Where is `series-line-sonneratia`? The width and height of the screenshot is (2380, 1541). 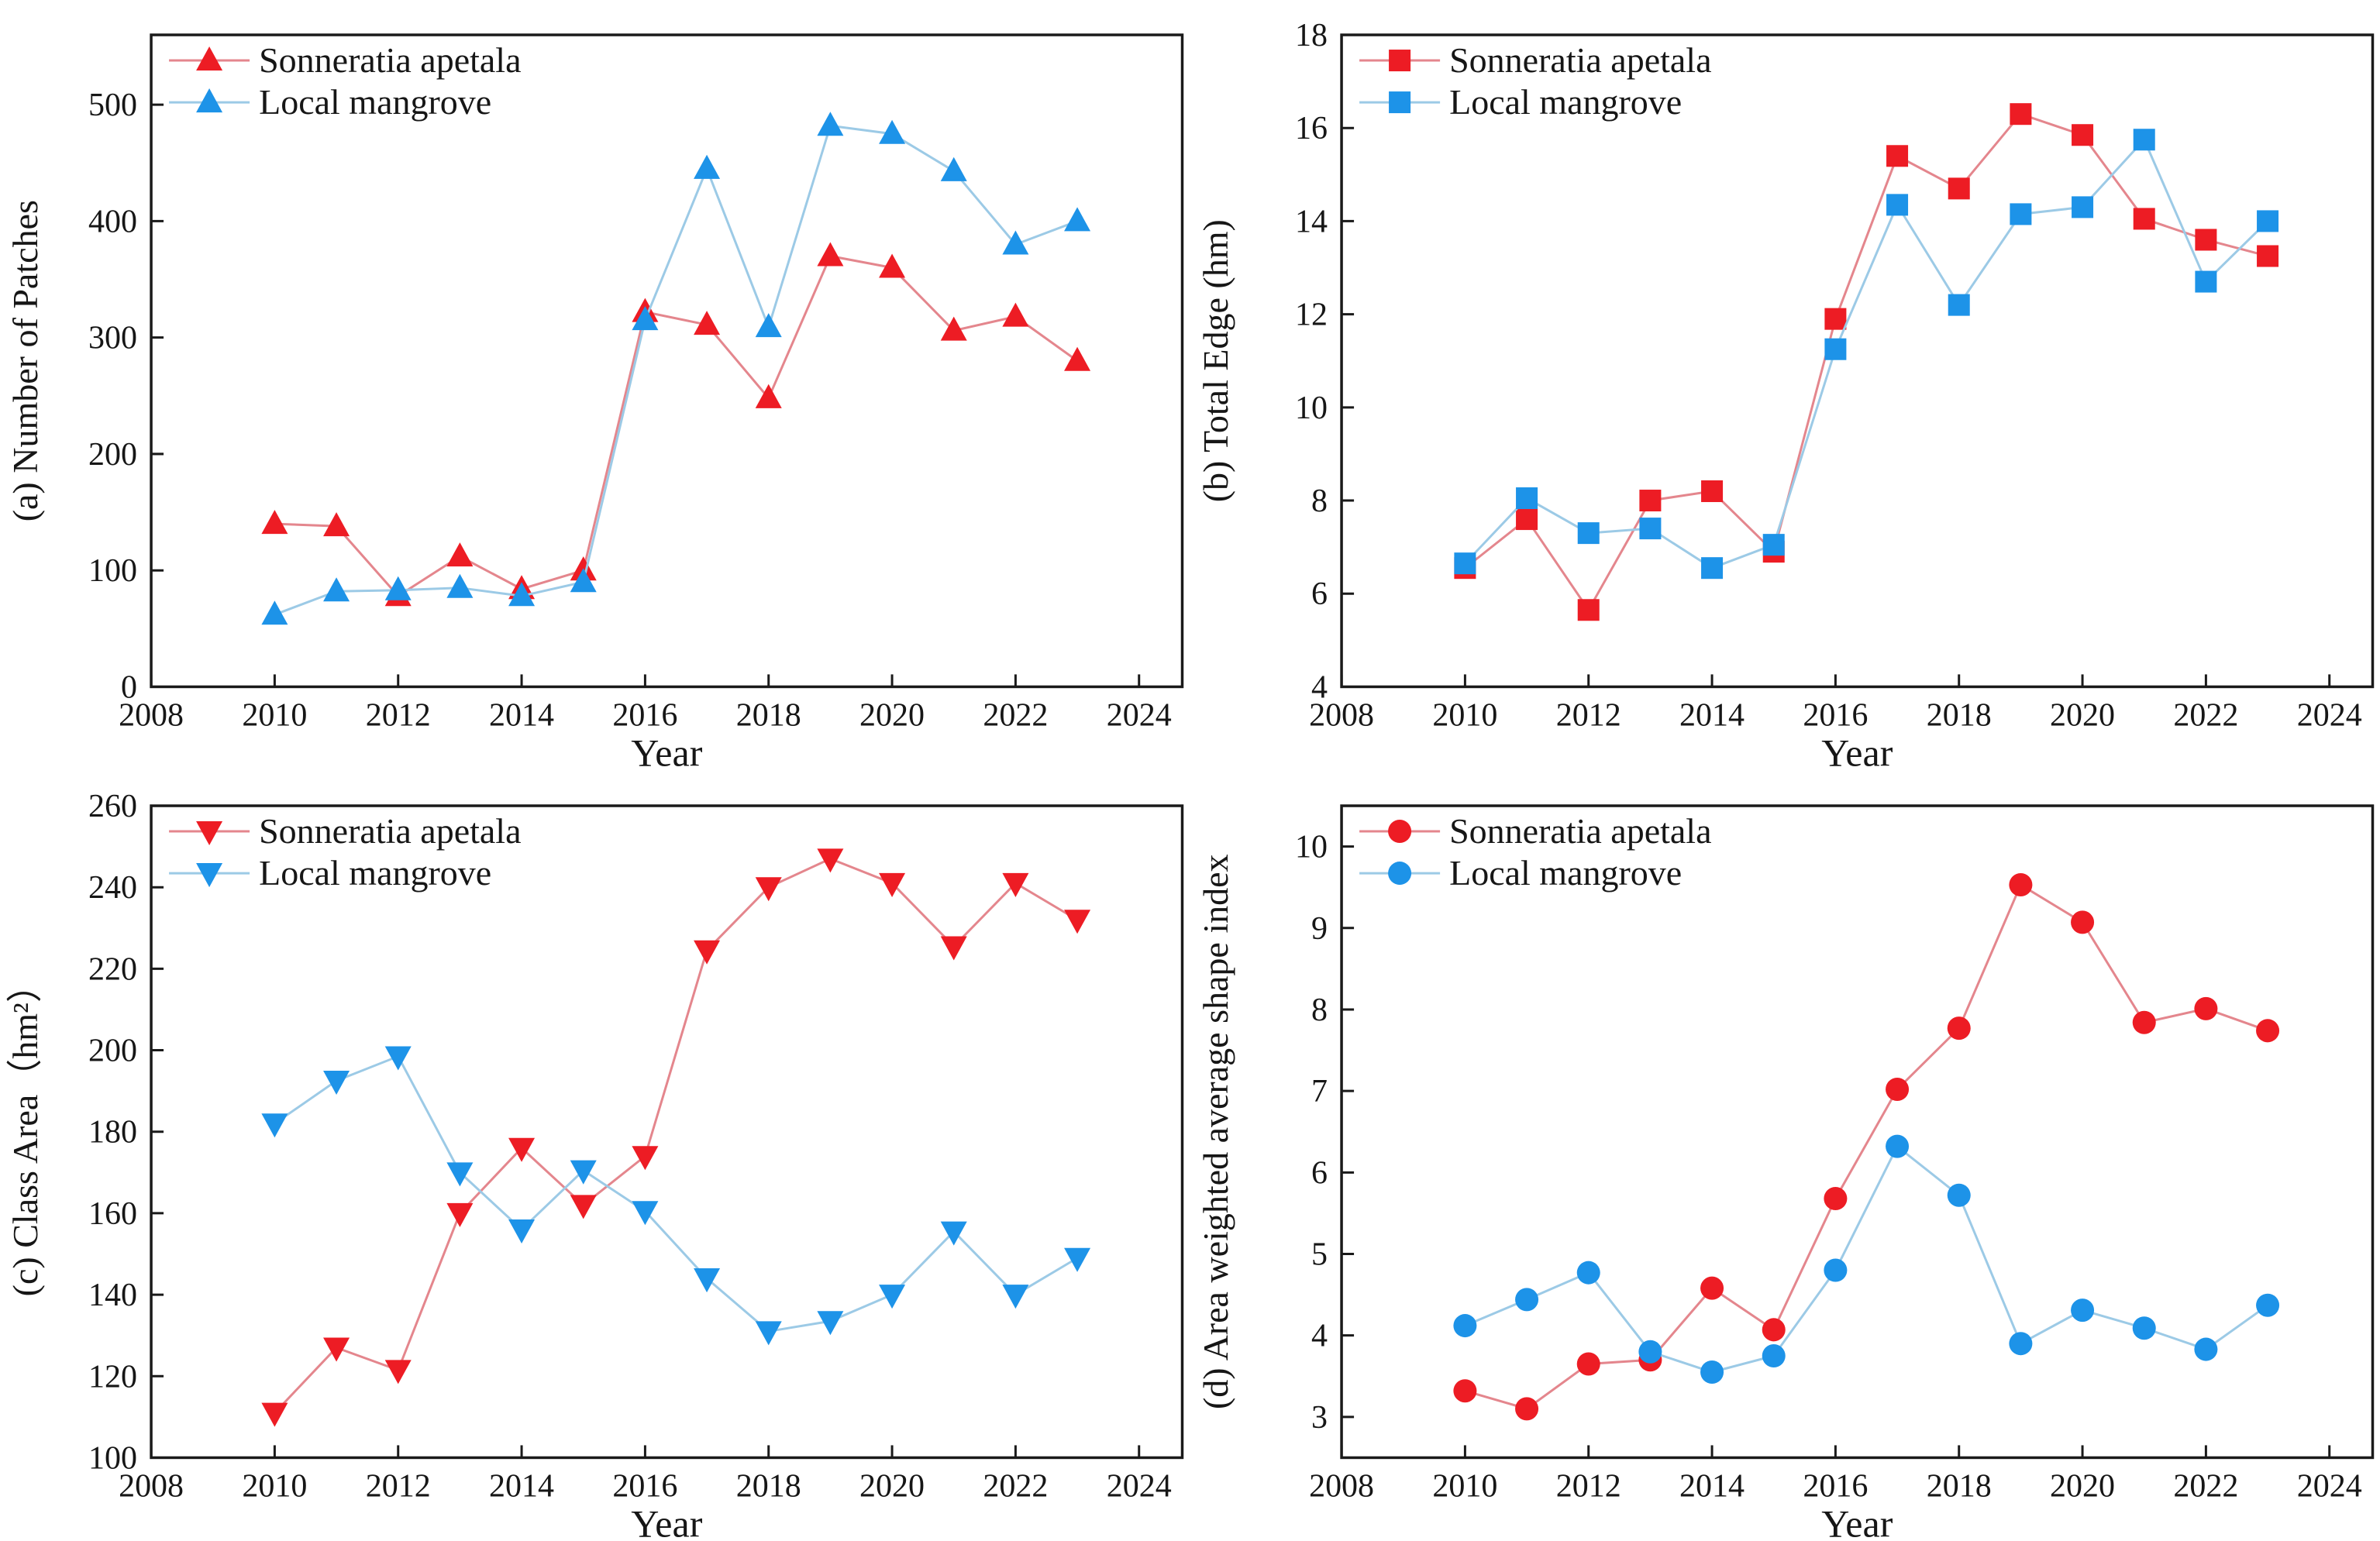 series-line-sonneratia is located at coordinates (1866, 362).